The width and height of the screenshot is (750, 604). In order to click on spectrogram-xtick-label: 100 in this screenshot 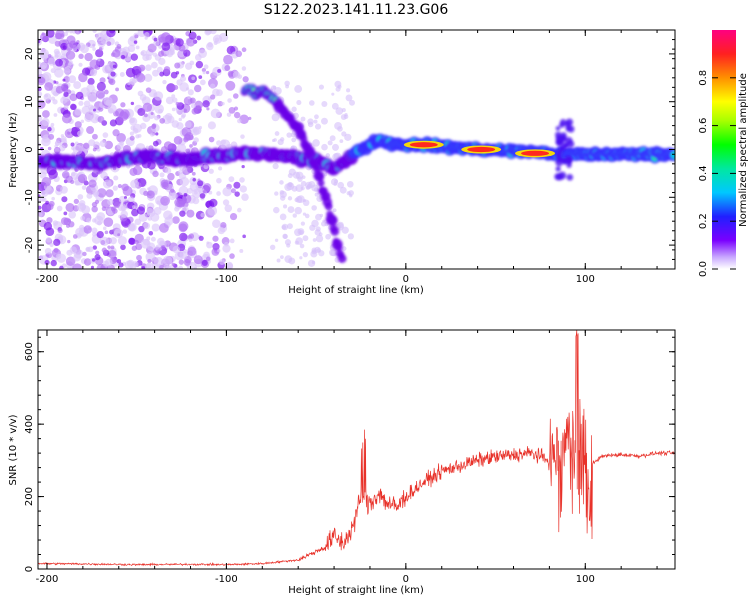, I will do `click(585, 279)`.